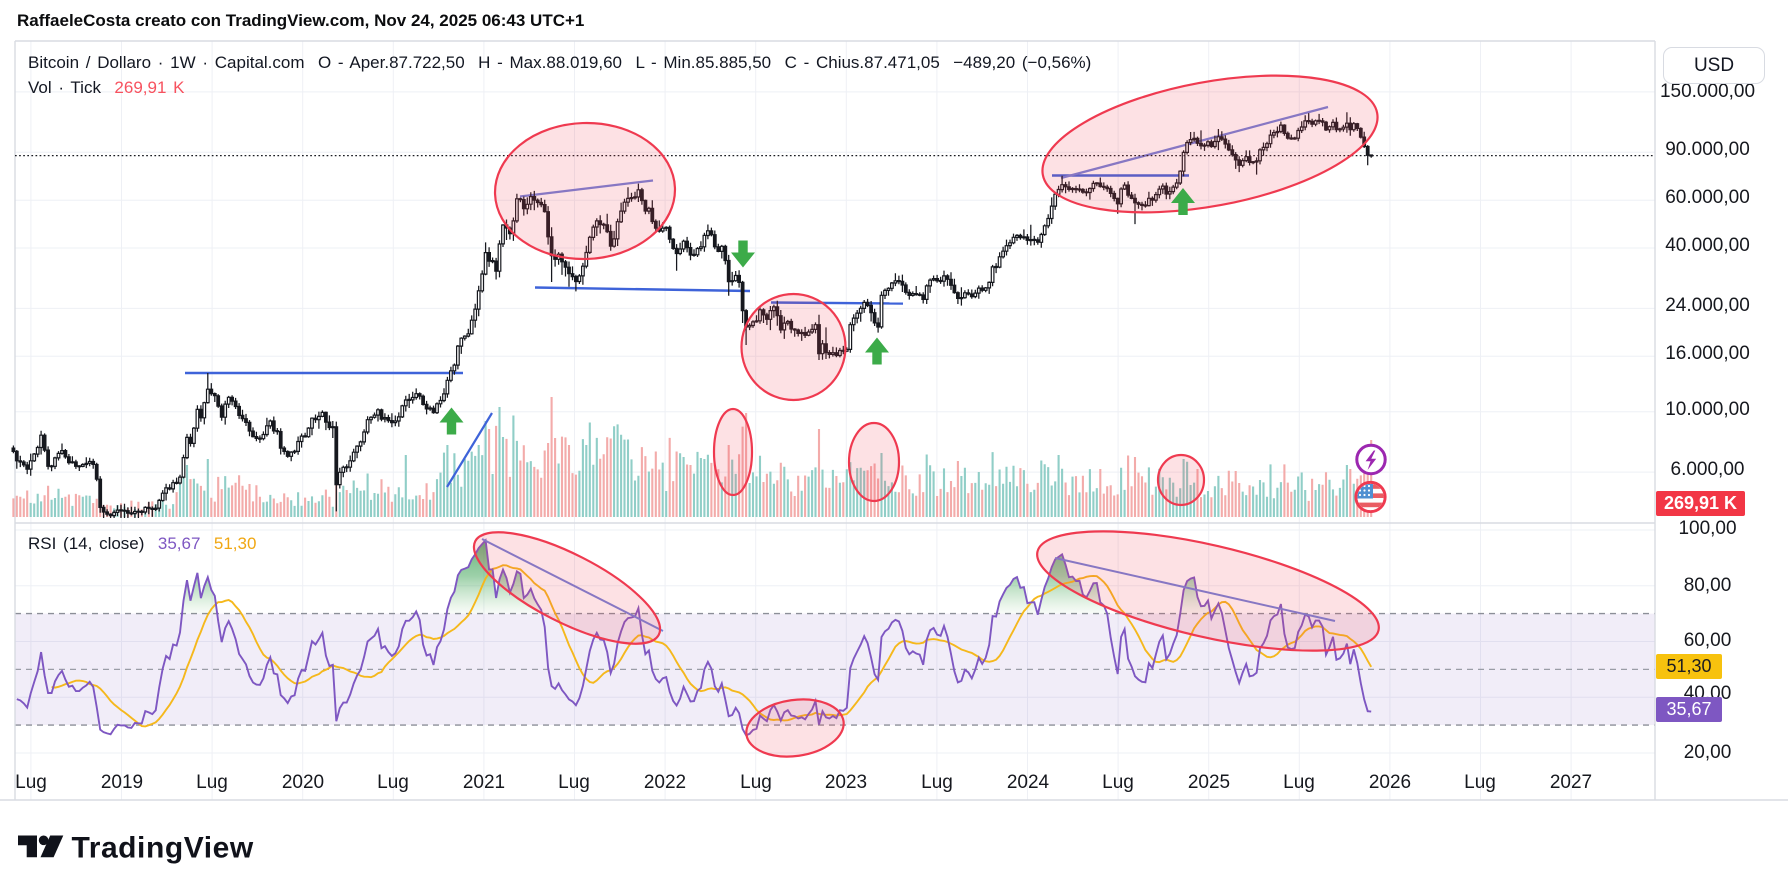 This screenshot has height=892, width=1788. Describe the element at coordinates (163, 848) in the screenshot. I see `svg-text: TradingView` at that location.